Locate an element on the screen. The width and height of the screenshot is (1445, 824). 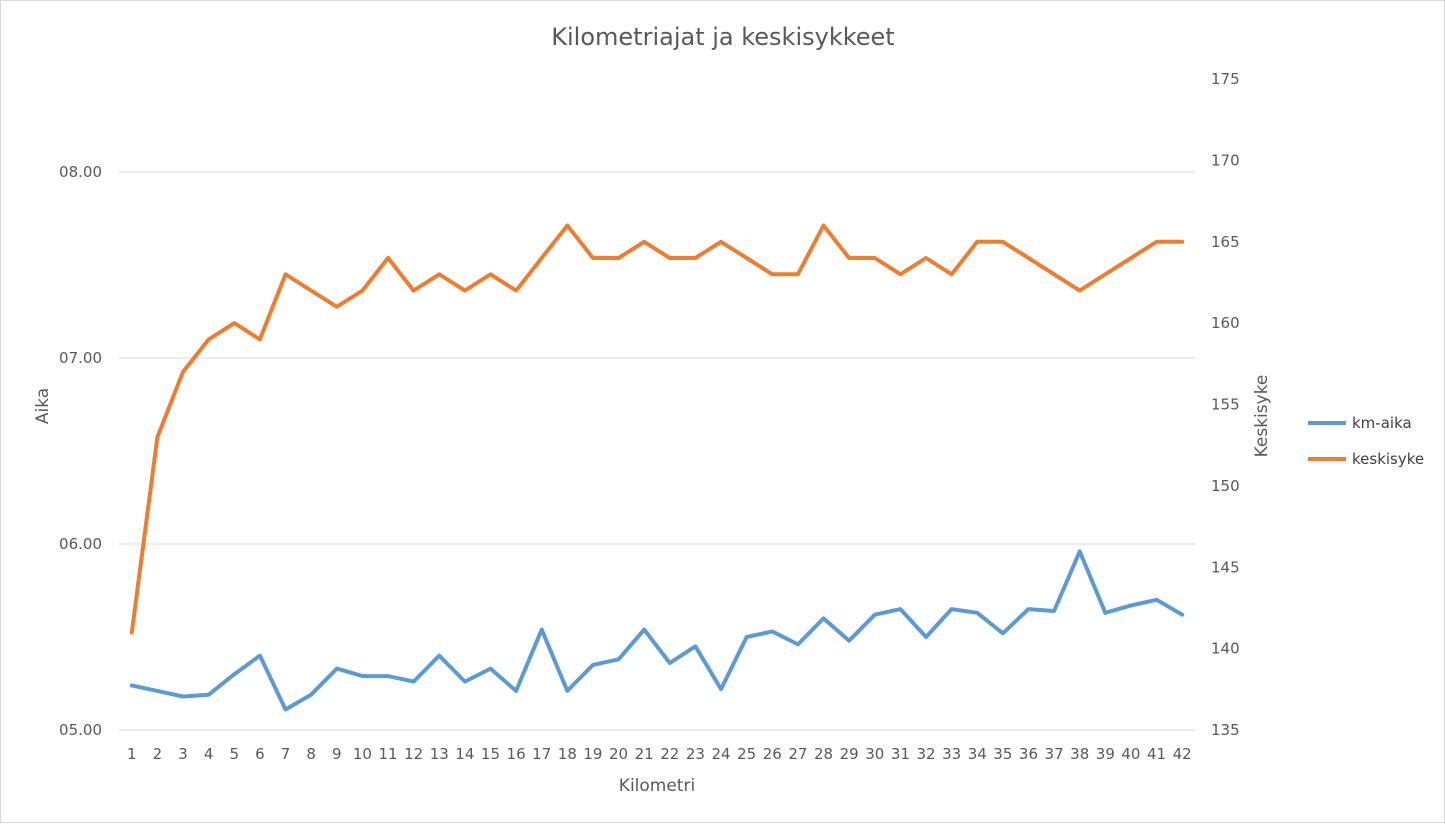
y2-tick-label: 155 is located at coordinates (1225, 405).